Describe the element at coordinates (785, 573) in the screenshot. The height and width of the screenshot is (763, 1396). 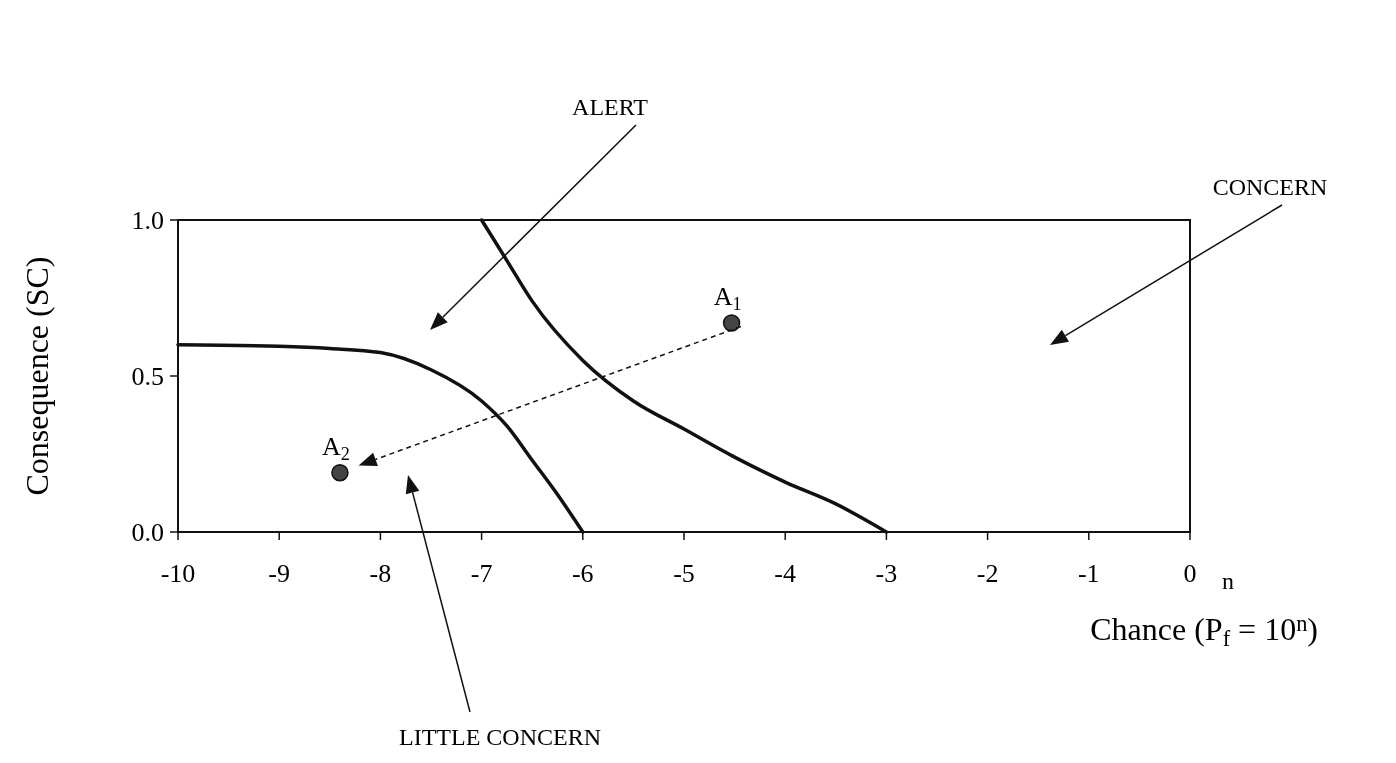
I see `x-tick-label: -4` at that location.